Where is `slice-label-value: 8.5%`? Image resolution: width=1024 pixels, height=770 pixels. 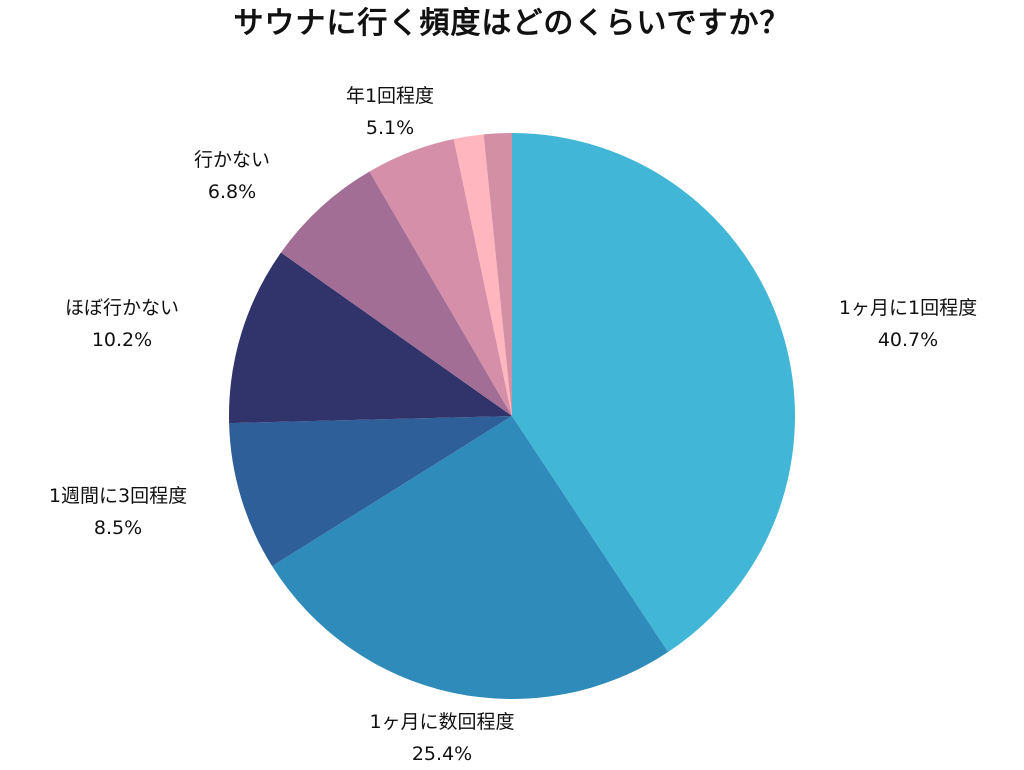
slice-label-value: 8.5% is located at coordinates (118, 528).